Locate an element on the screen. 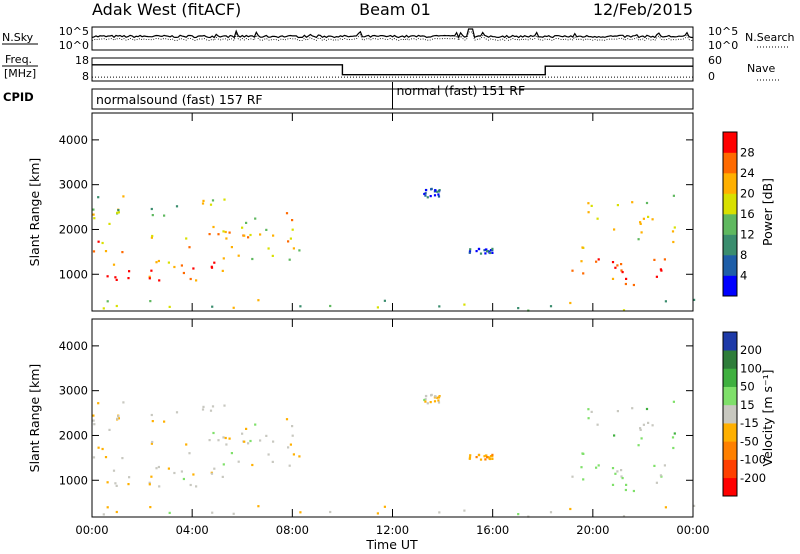  station-title: Adak West (fitACF) is located at coordinates (166, 9).